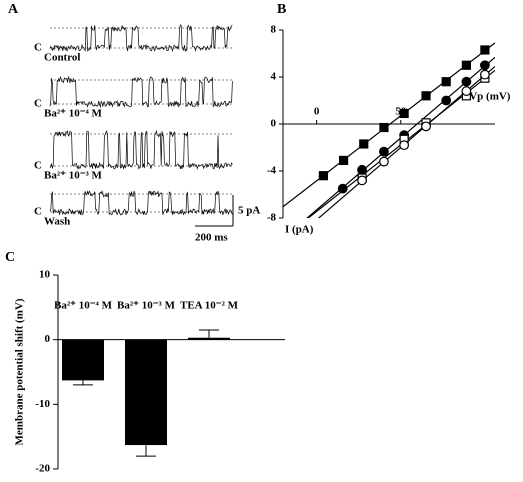 The image size is (523, 482). What do you see at coordinates (249, 211) in the screenshot?
I see `scale-label: 5 pA` at bounding box center [249, 211].